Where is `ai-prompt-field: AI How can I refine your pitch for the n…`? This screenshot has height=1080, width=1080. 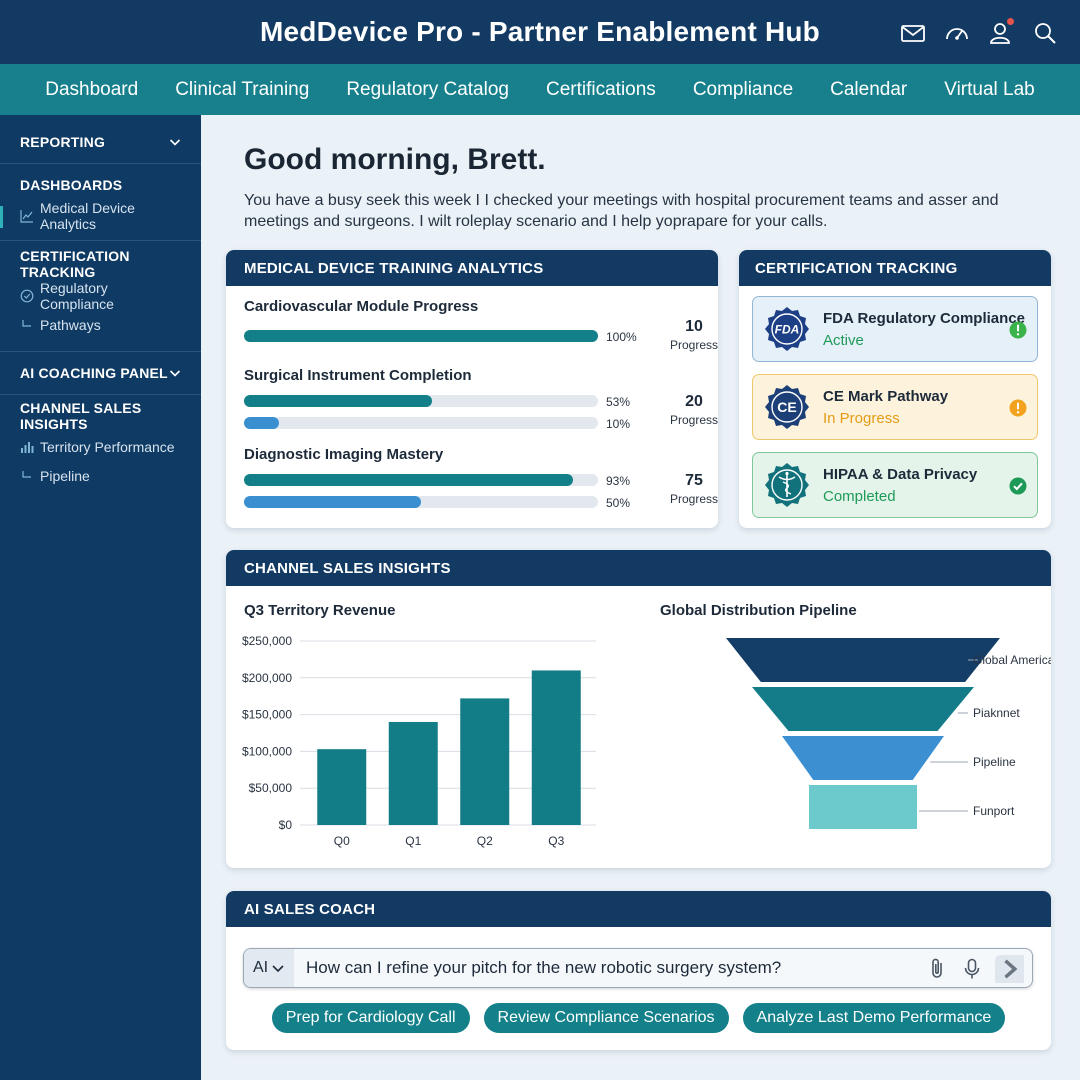
ai-prompt-field: AI How can I refine your pitch for the n… is located at coordinates (638, 968).